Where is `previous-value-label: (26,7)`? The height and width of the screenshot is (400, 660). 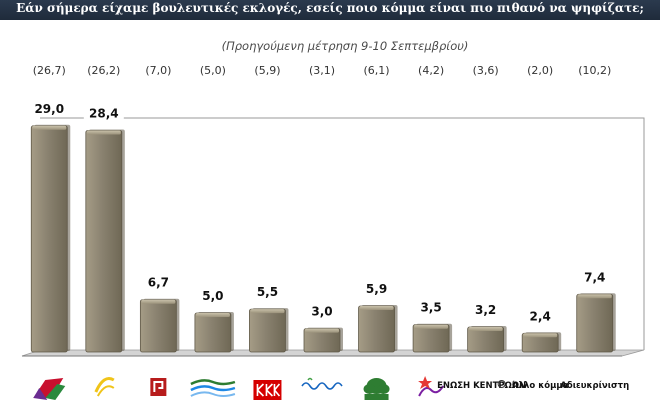 previous-value-label: (26,7) is located at coordinates (49, 70).